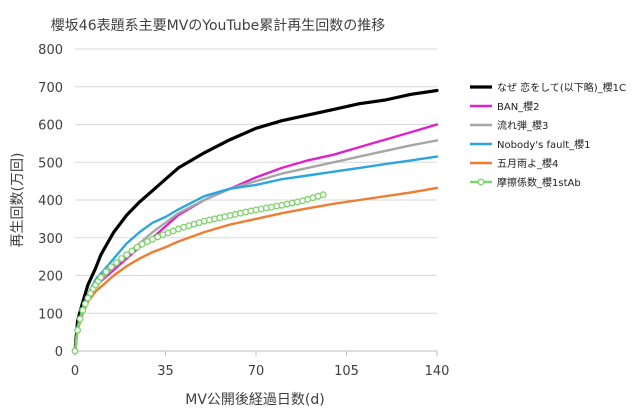 The width and height of the screenshot is (640, 420). What do you see at coordinates (59, 352) in the screenshot?
I see `y-tick-label: 0` at bounding box center [59, 352].